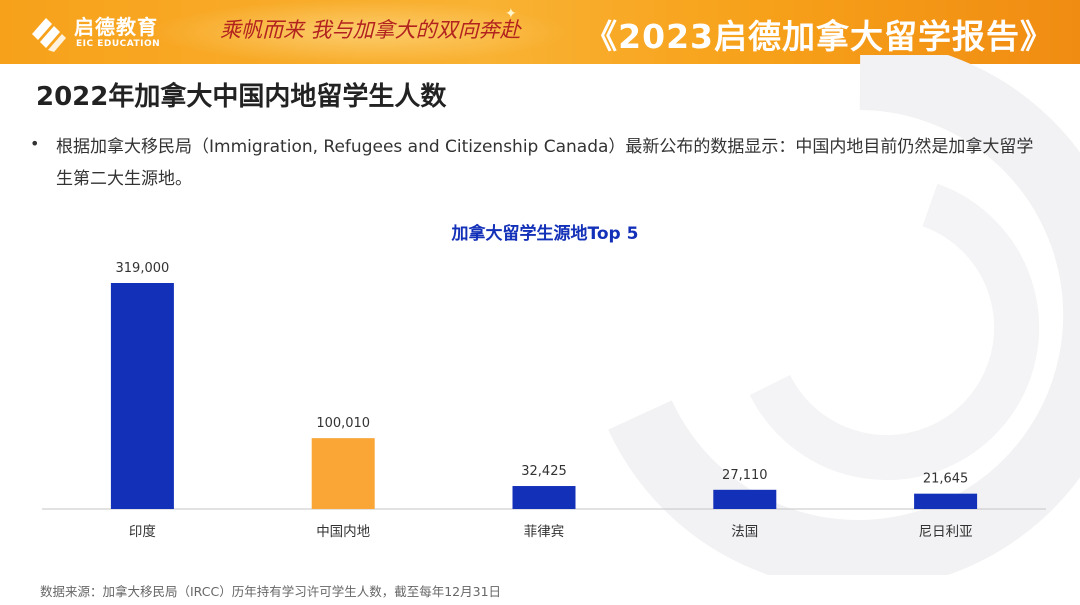 The image size is (1080, 605). I want to click on report-title: 《2023启德加拿大留学报告》, so click(819, 36).